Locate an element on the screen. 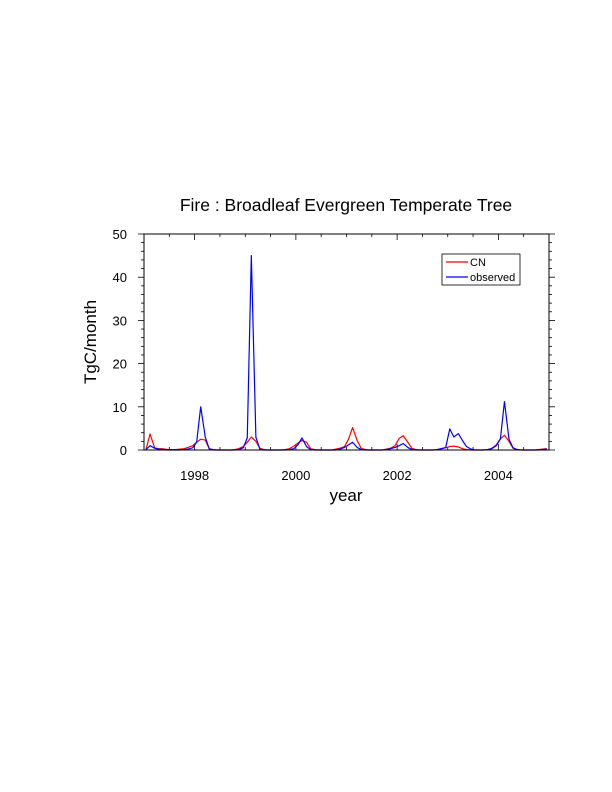 The width and height of the screenshot is (612, 792). legend-label: CN is located at coordinates (478, 263).